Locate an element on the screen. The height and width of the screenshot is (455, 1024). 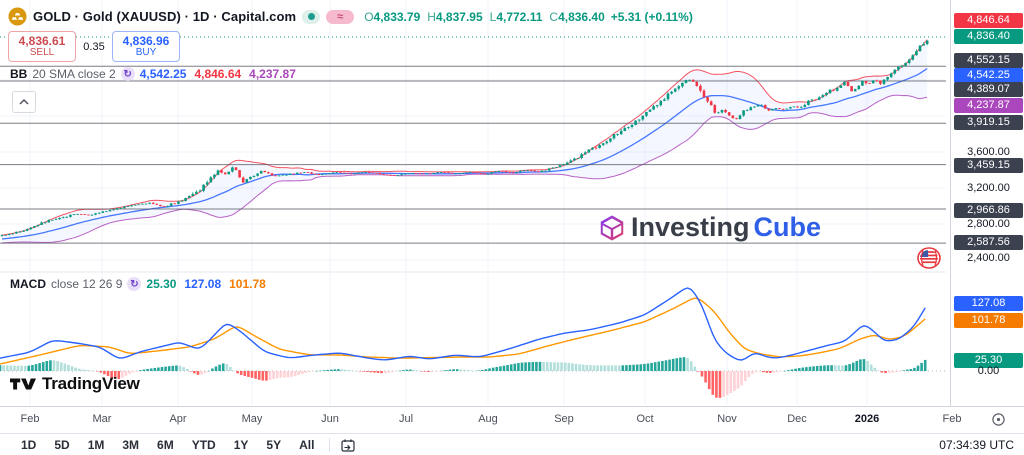
time-axis-month: Jul is located at coordinates (406, 419).